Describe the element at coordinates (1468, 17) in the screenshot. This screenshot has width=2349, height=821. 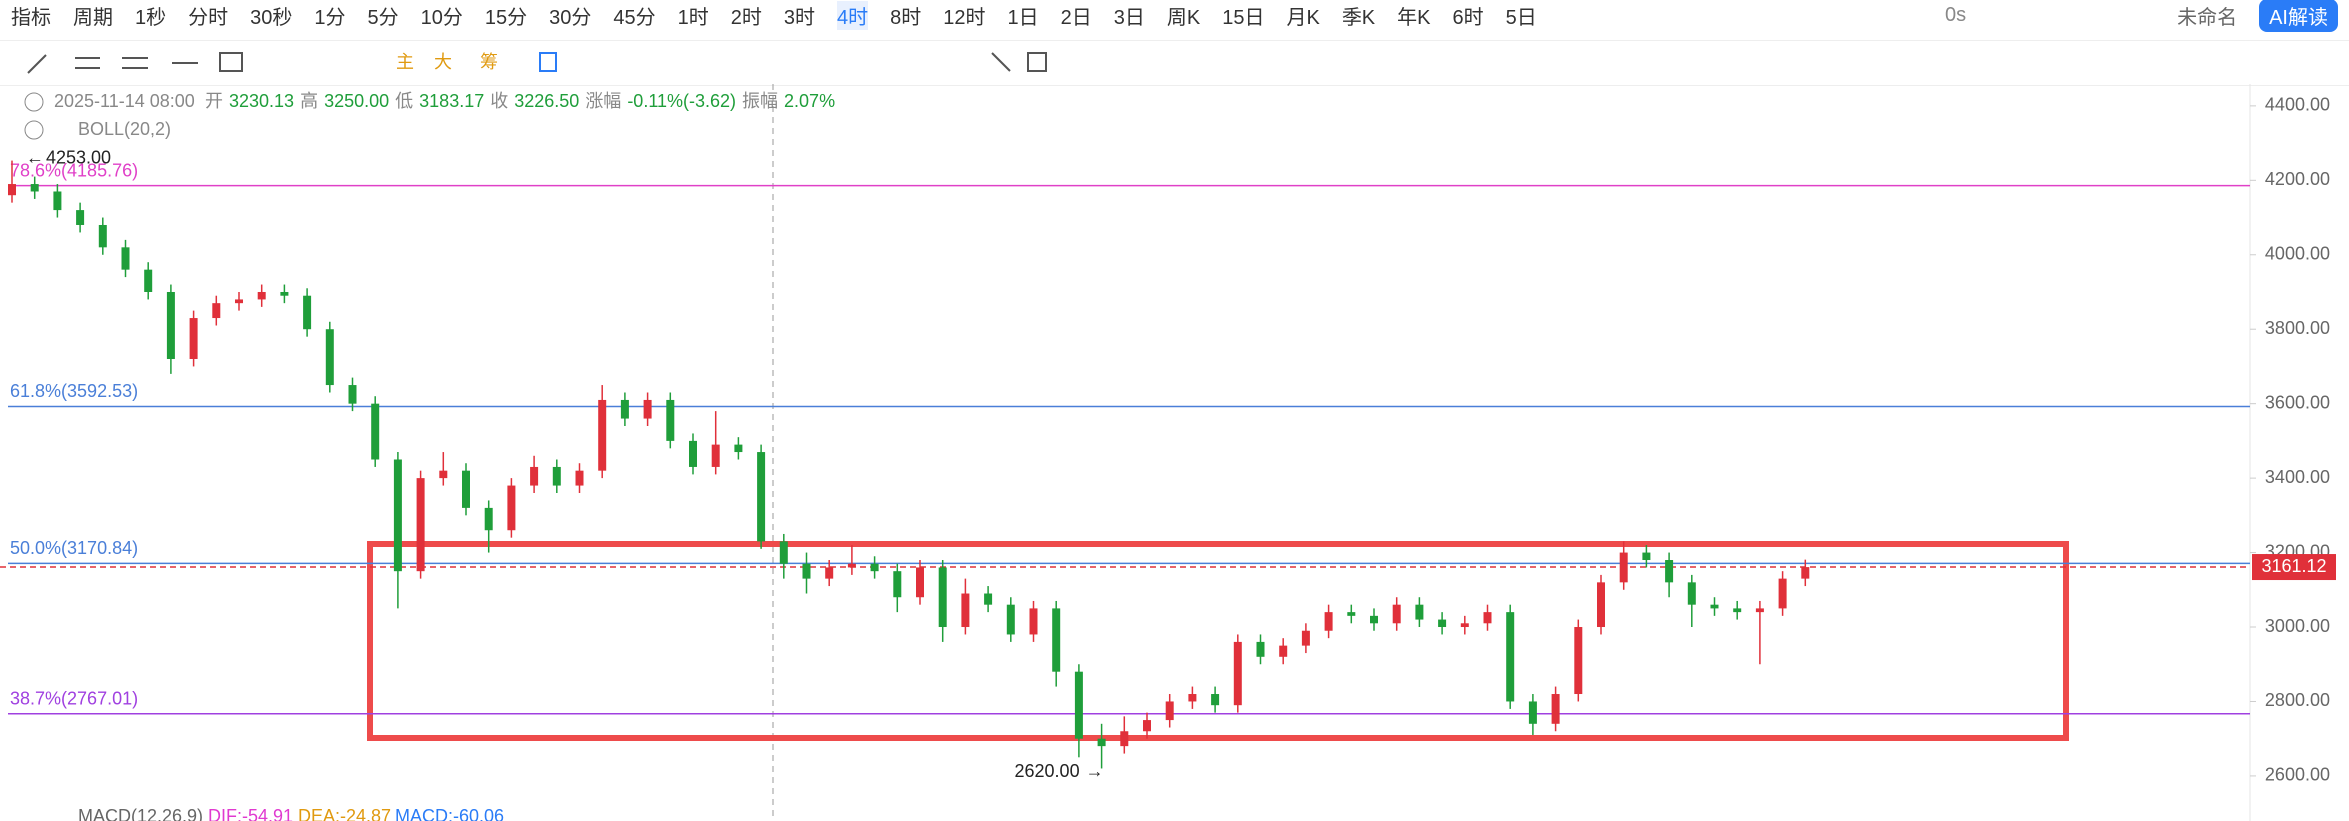
I see `period-tab: 6时` at that location.